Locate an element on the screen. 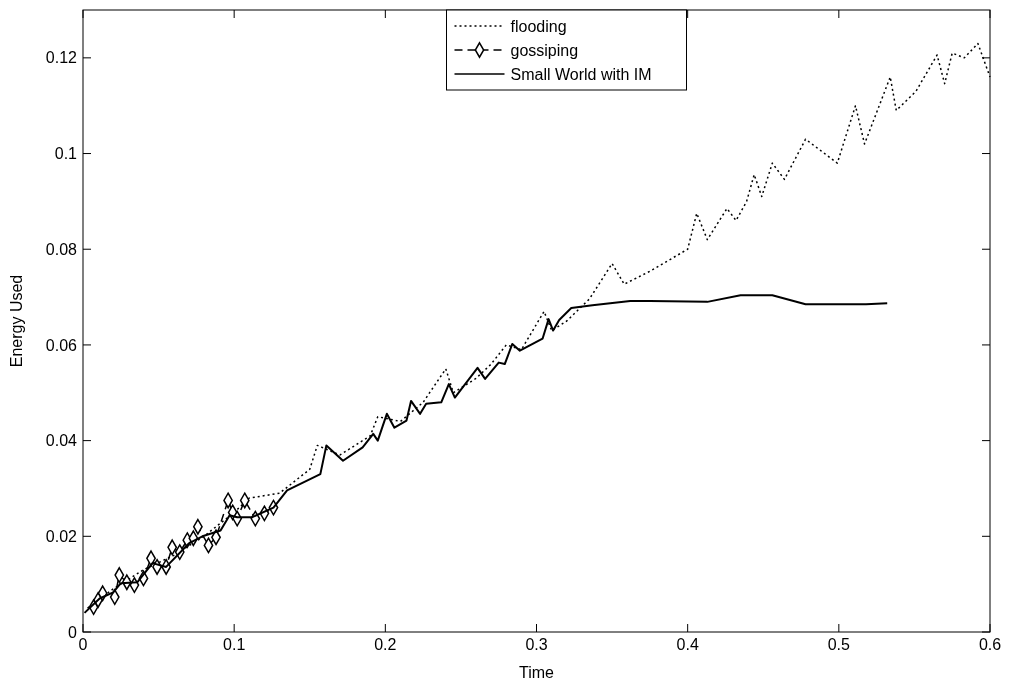 Image resolution: width=1013 pixels, height=686 pixels. y-tick-label: 0.04 is located at coordinates (61, 441).